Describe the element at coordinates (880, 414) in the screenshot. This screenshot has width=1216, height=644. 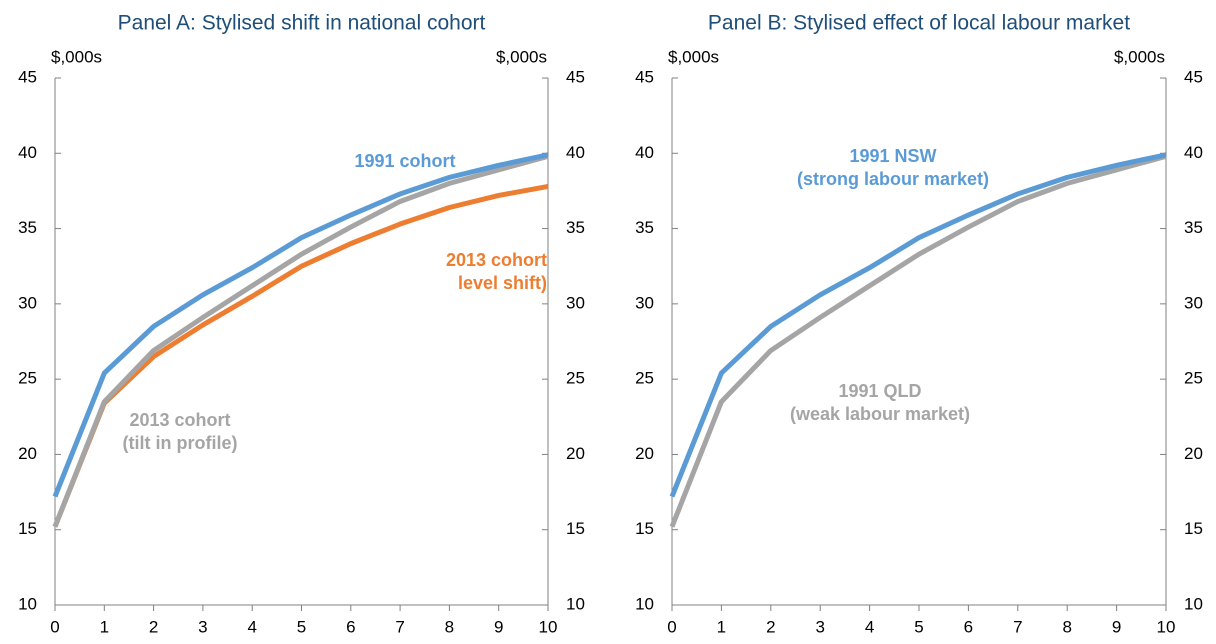
I see `series-label: (weak labour market)` at that location.